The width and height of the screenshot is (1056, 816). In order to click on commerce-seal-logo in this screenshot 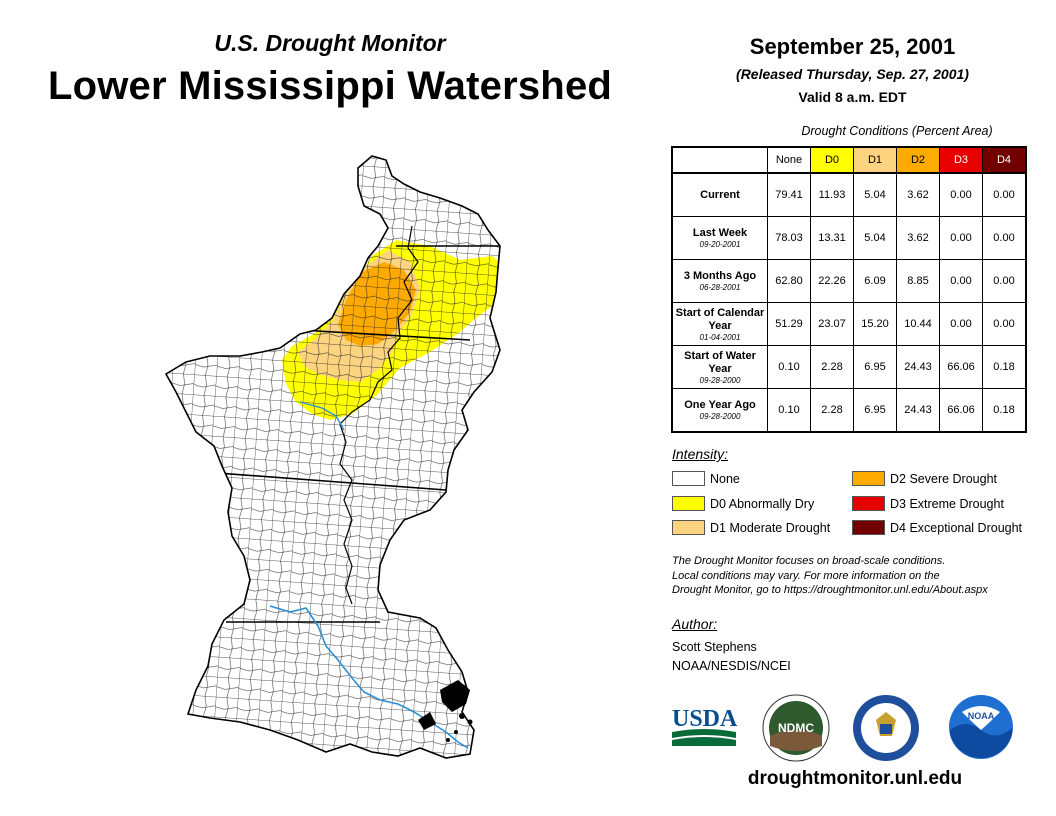, I will do `click(886, 728)`.